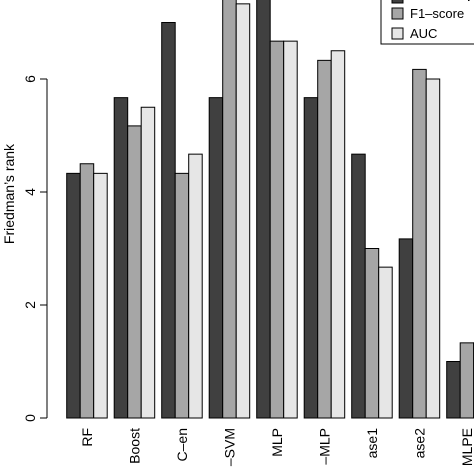 The width and height of the screenshot is (474, 474). What do you see at coordinates (87, 437) in the screenshot?
I see `x-tick-label: RF` at bounding box center [87, 437].